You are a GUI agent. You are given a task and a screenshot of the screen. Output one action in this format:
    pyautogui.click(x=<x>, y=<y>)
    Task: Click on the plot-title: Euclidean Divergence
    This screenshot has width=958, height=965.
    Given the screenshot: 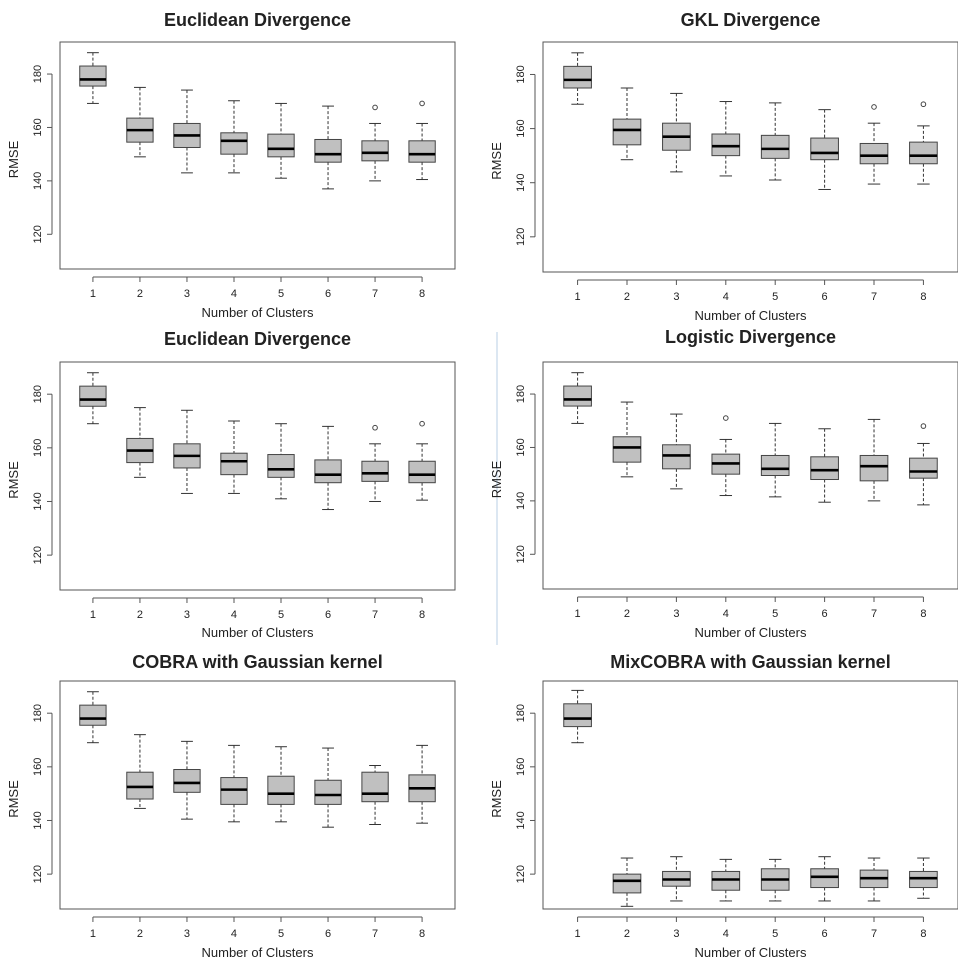 What is the action you would take?
    pyautogui.click(x=257, y=339)
    